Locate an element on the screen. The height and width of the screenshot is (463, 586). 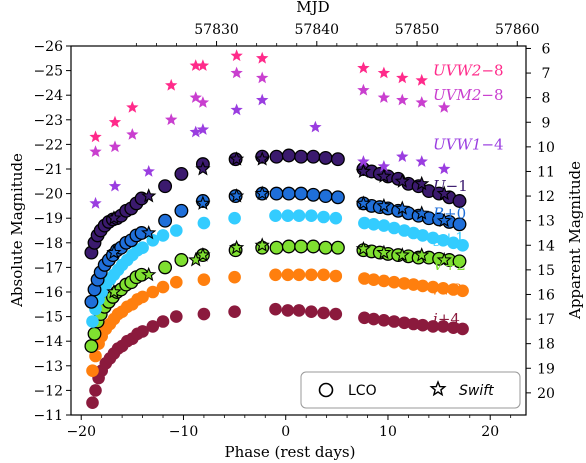
x2-tick-label: 57830 is located at coordinates (216, 30).